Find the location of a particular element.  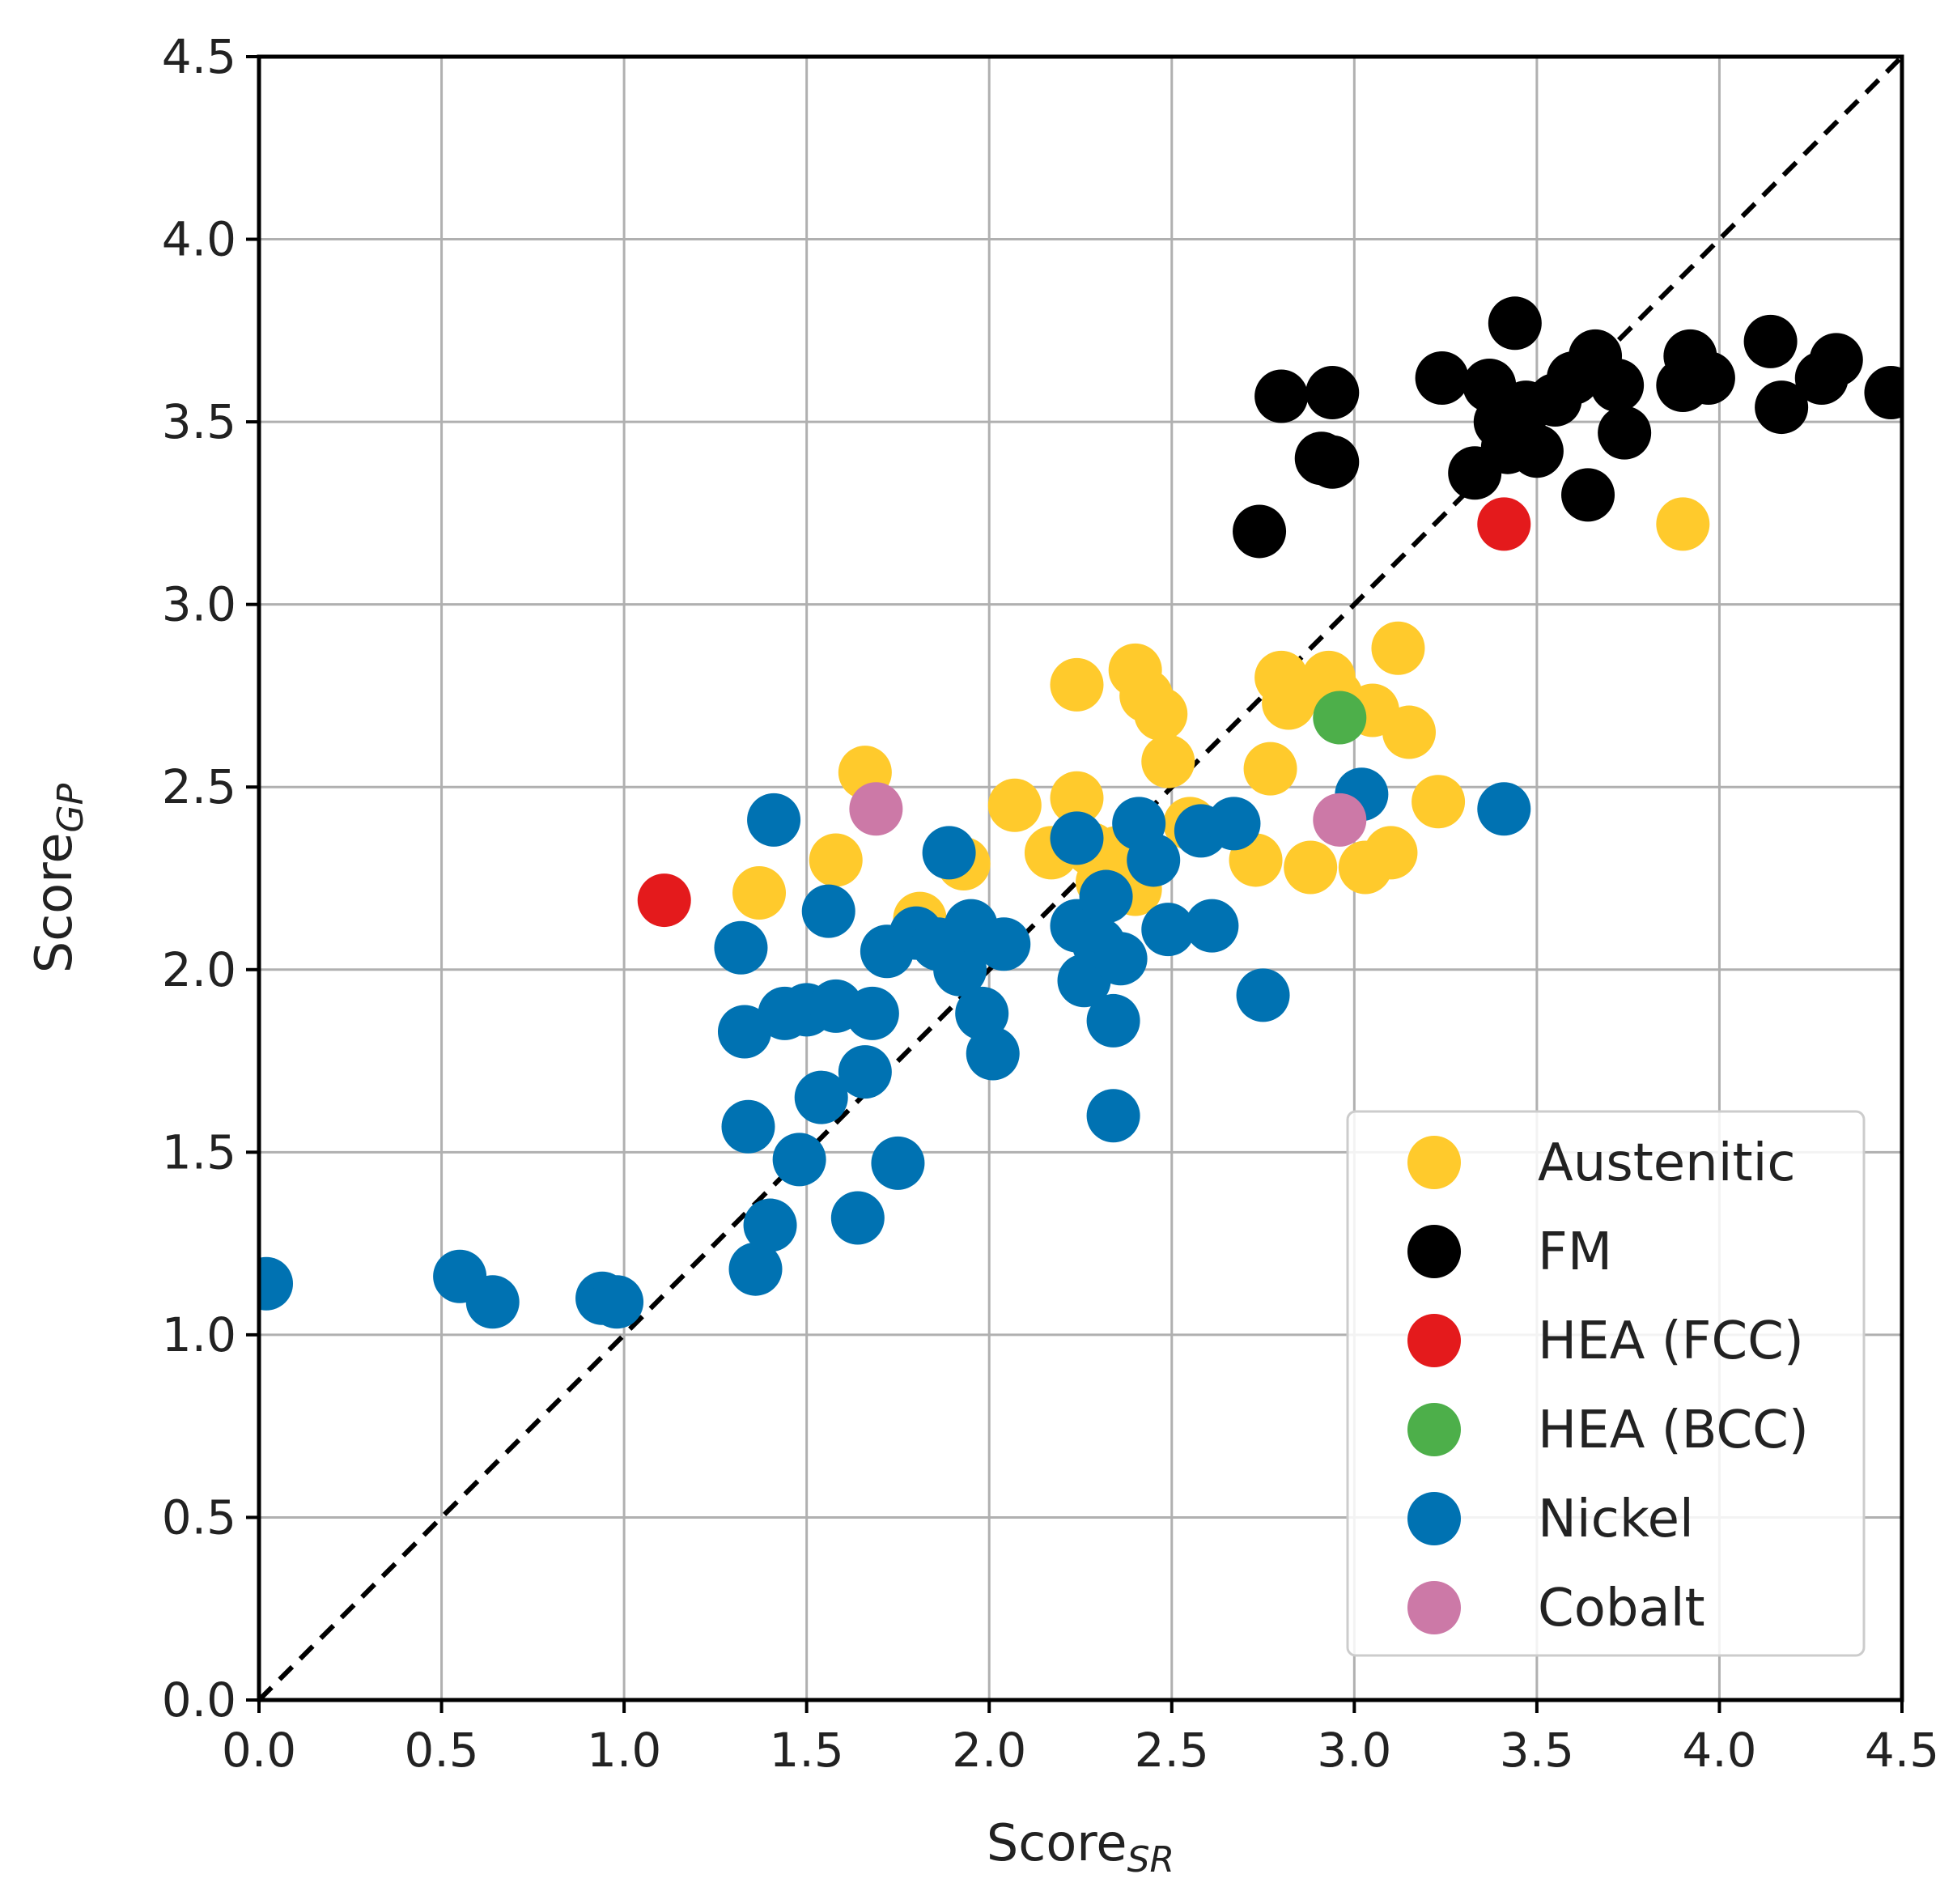

x-tick-label: 0.5 is located at coordinates (441, 1750).